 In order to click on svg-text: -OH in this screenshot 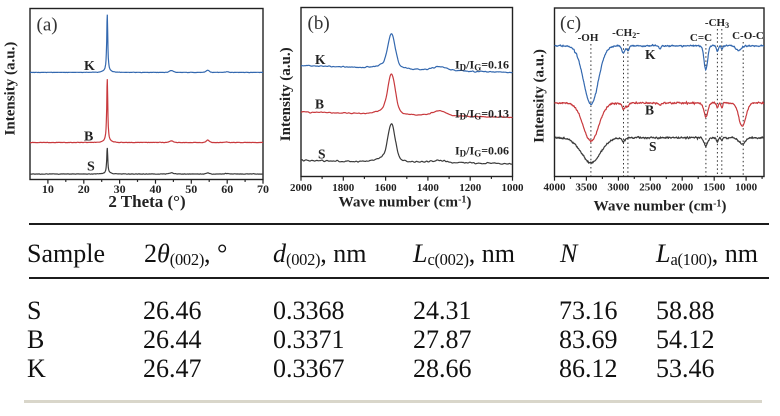, I will do `click(588, 38)`.